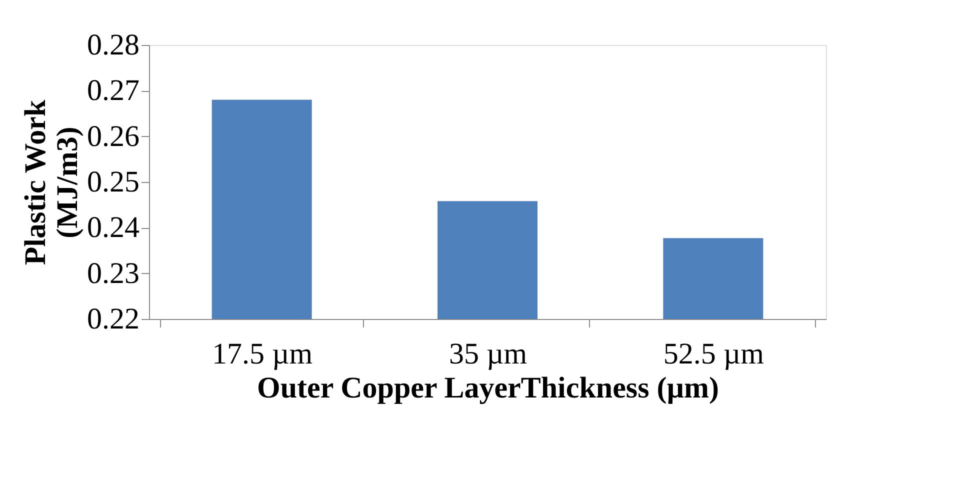 Image resolution: width=967 pixels, height=479 pixels. I want to click on x-axis-title: Outer Copper LayerThickness (µm), so click(488, 388).